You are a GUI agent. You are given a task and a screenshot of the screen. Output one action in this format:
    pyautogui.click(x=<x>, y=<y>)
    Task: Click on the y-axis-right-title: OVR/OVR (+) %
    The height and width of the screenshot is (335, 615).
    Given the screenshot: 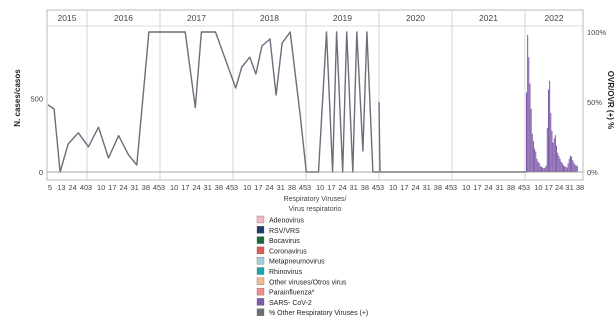 What is the action you would take?
    pyautogui.click(x=610, y=100)
    